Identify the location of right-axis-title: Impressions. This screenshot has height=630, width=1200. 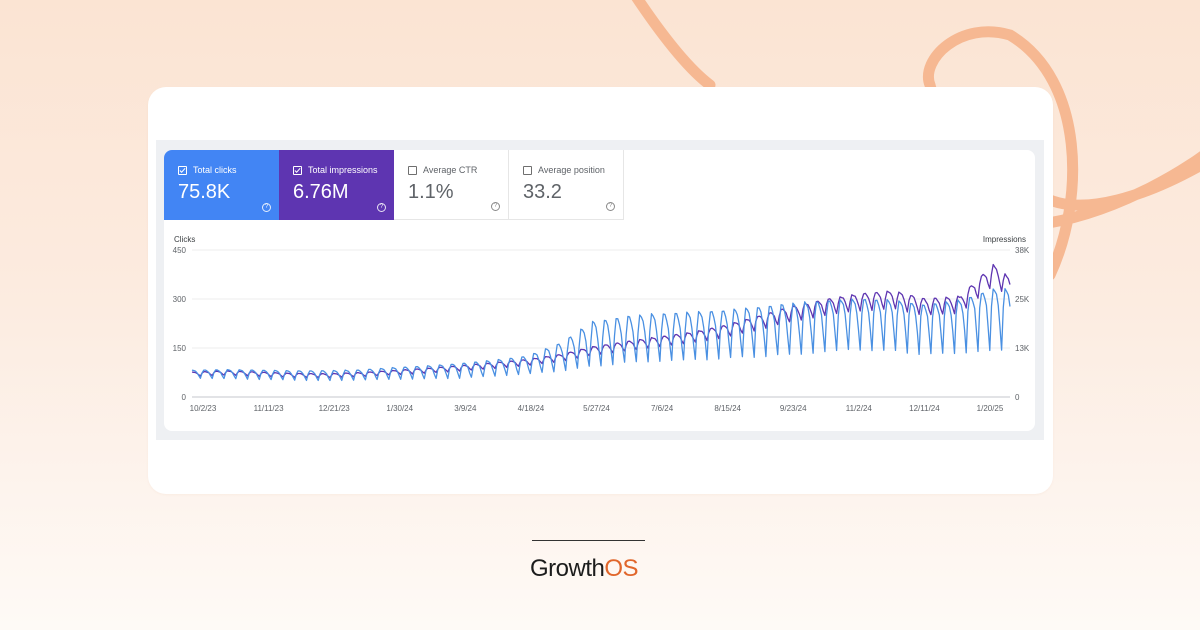
(1004, 239).